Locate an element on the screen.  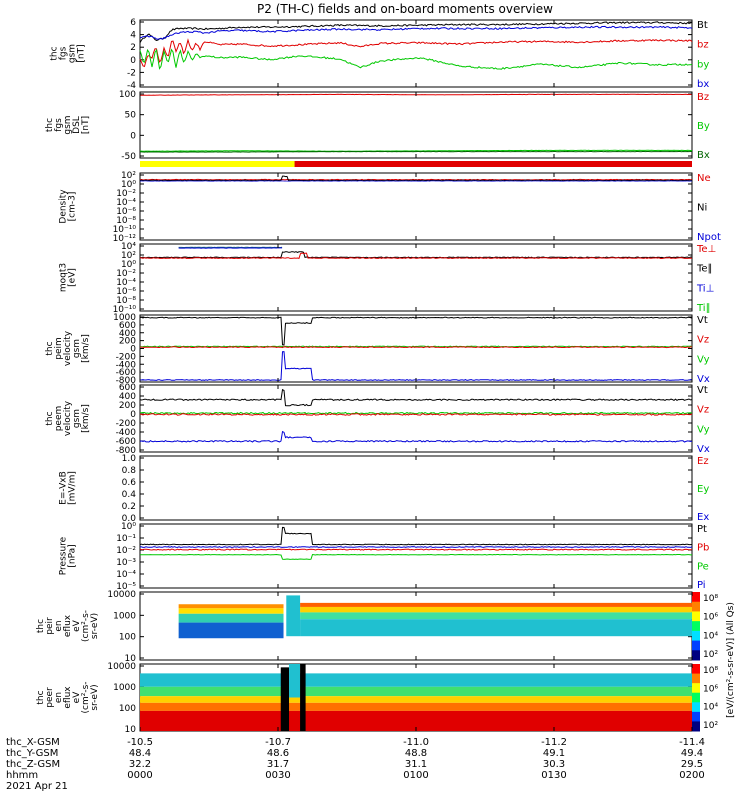
panel-frame-peem-velocity is located at coordinates (416, 418).